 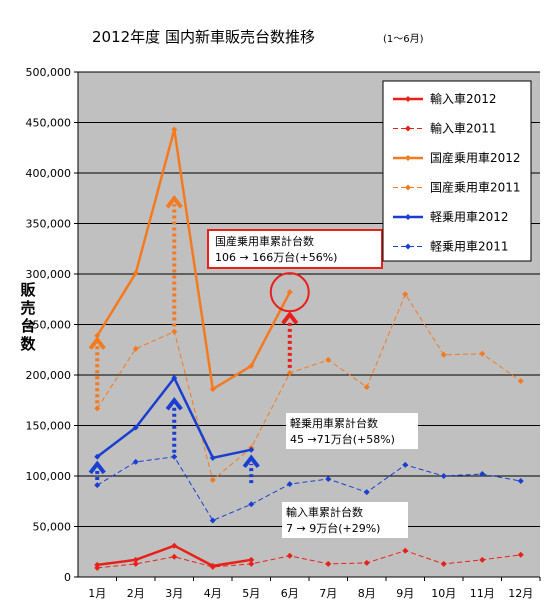 What do you see at coordinates (475, 157) in the screenshot?
I see `legend-label: 国産乗用車2012` at bounding box center [475, 157].